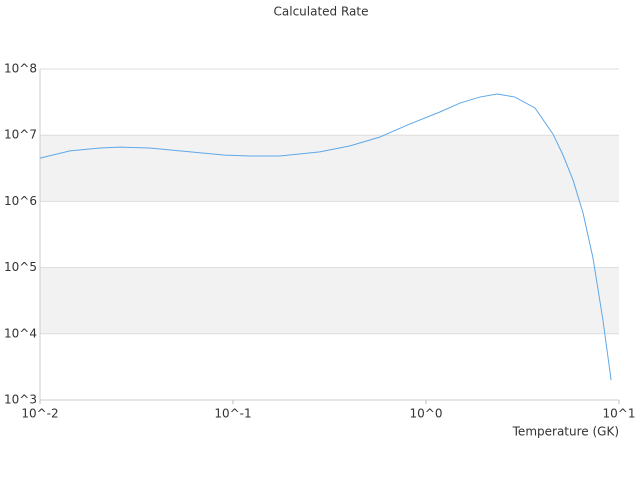  Describe the element at coordinates (20, 267) in the screenshot. I see `y-tick-label: 10^5` at that location.